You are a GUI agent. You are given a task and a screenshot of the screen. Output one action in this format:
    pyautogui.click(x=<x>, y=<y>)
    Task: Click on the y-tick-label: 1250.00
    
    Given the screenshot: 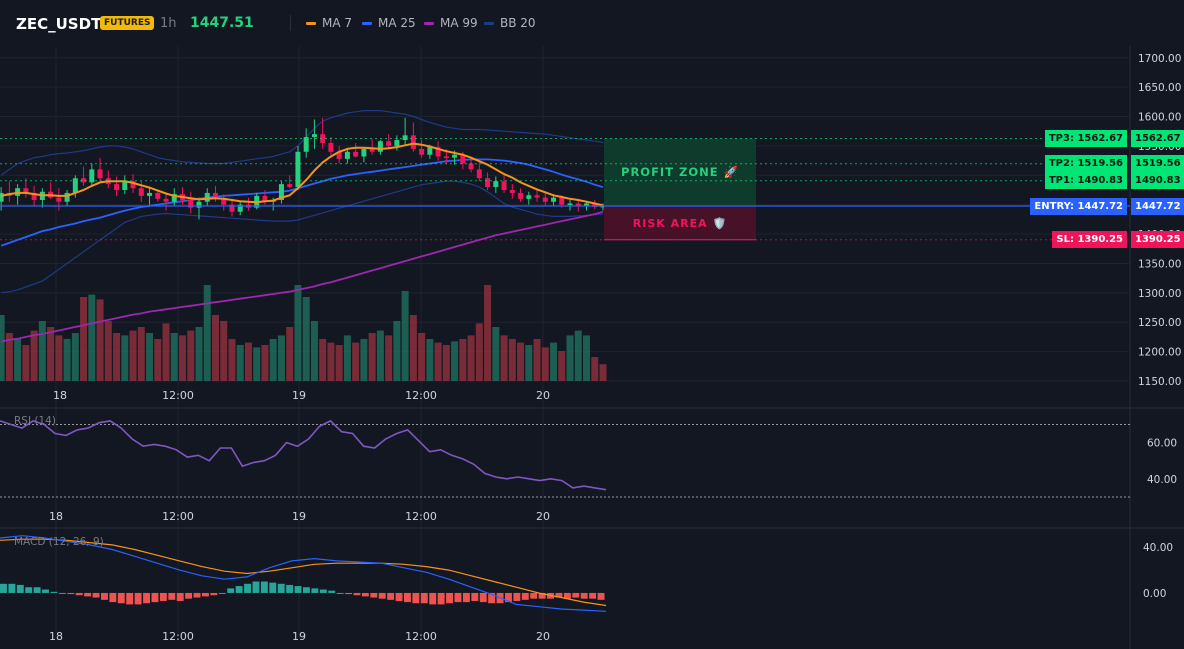 What is the action you would take?
    pyautogui.click(x=1159, y=323)
    